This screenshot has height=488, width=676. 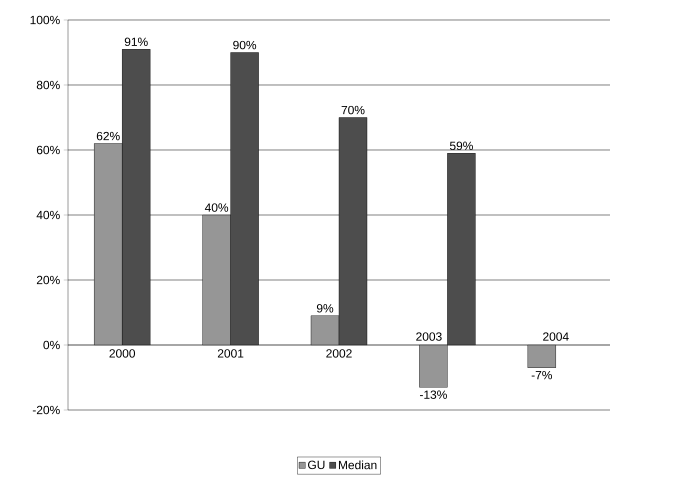 I want to click on data-label: 70%, so click(x=353, y=110).